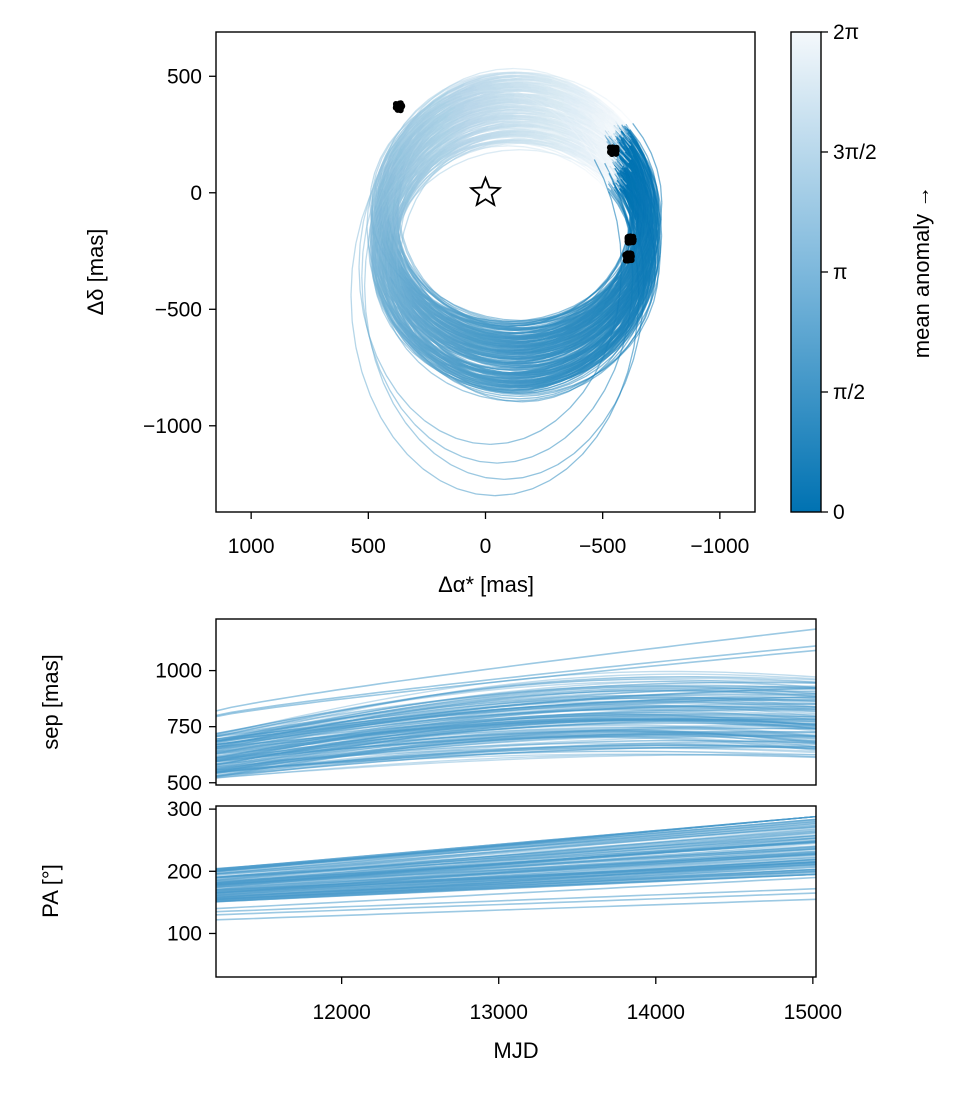 Image resolution: width=964 pixels, height=1094 pixels. I want to click on orbit-lines, so click(506, 282).